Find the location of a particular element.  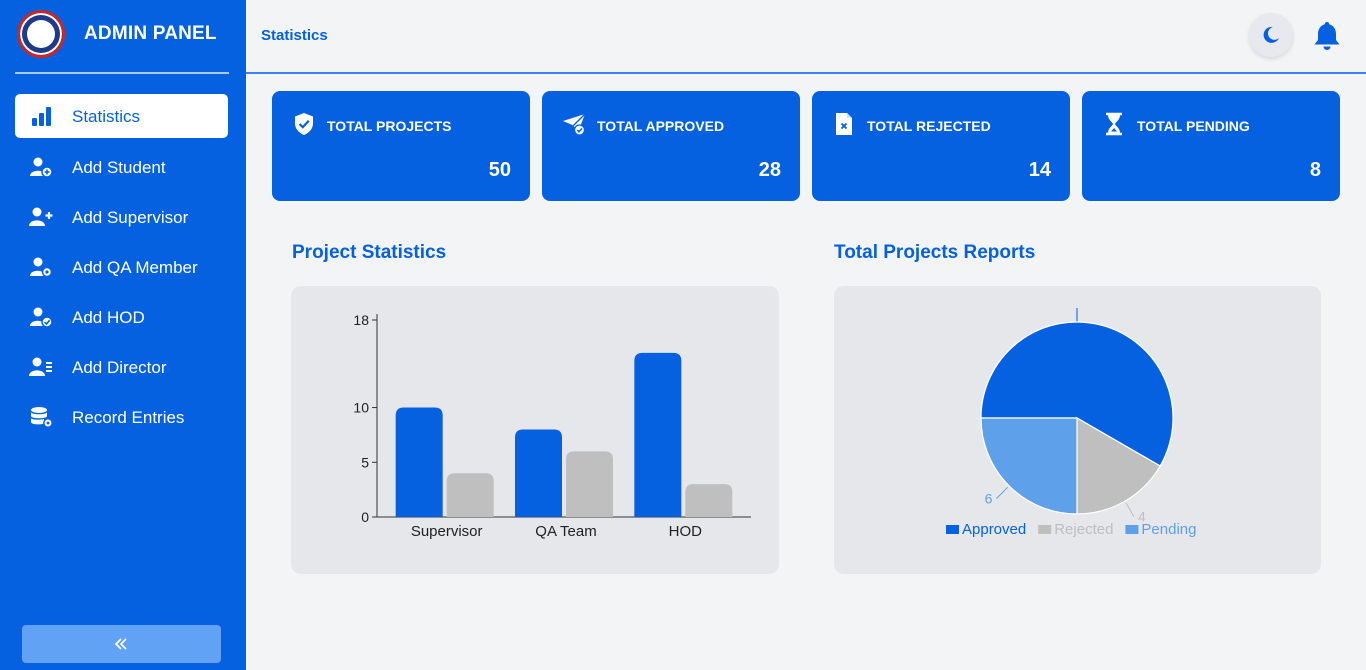

sidebar-item-add-hod: Add HOD is located at coordinates (121, 317).